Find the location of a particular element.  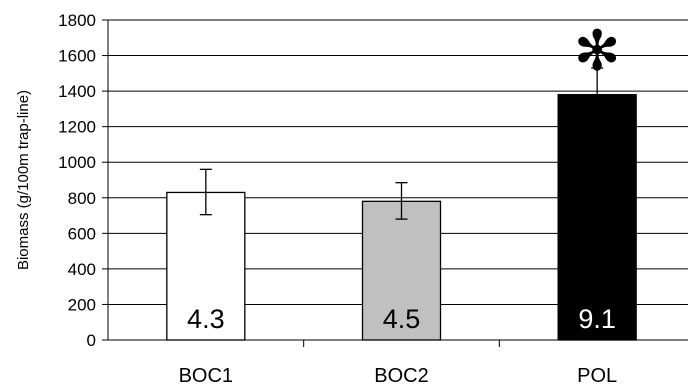

y-tick-label: 1600 is located at coordinates (77, 56).